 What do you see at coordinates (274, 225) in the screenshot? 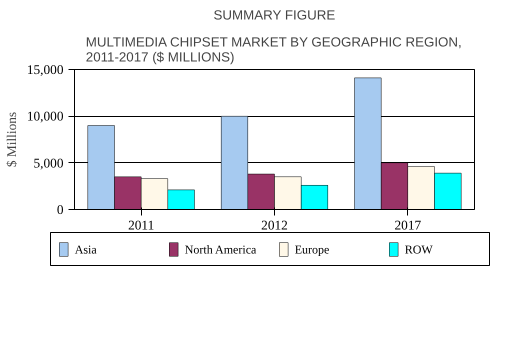
I see `x-tick-label: 2012` at bounding box center [274, 225].